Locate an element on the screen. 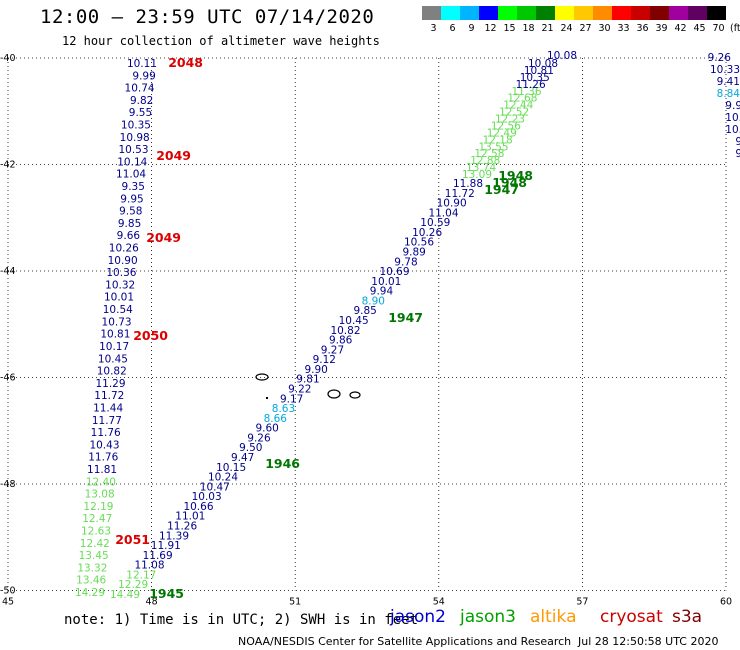 This screenshot has height=650, width=740. wave-height-value: 14.29 is located at coordinates (90, 593).